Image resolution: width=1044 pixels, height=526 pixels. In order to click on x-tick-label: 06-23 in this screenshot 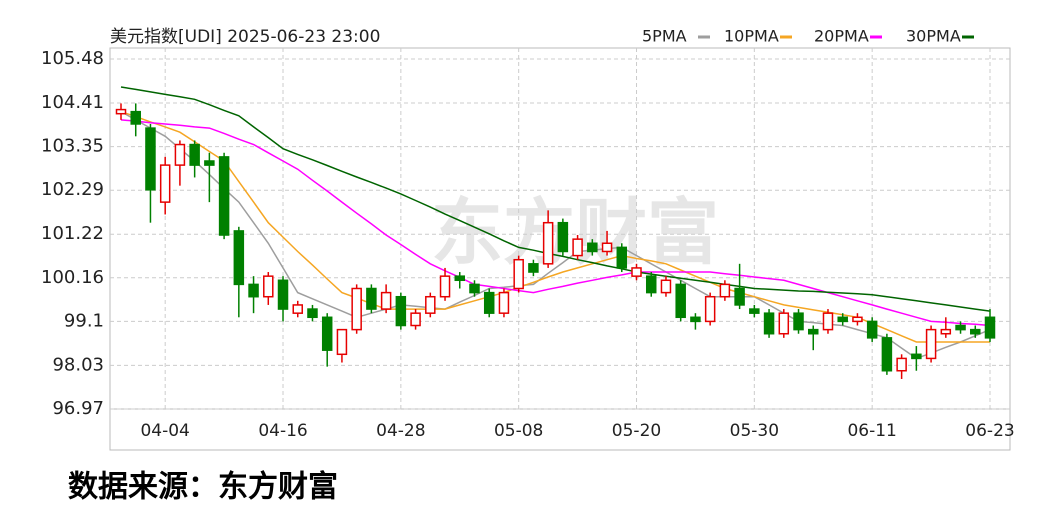, I will do `click(989, 431)`.